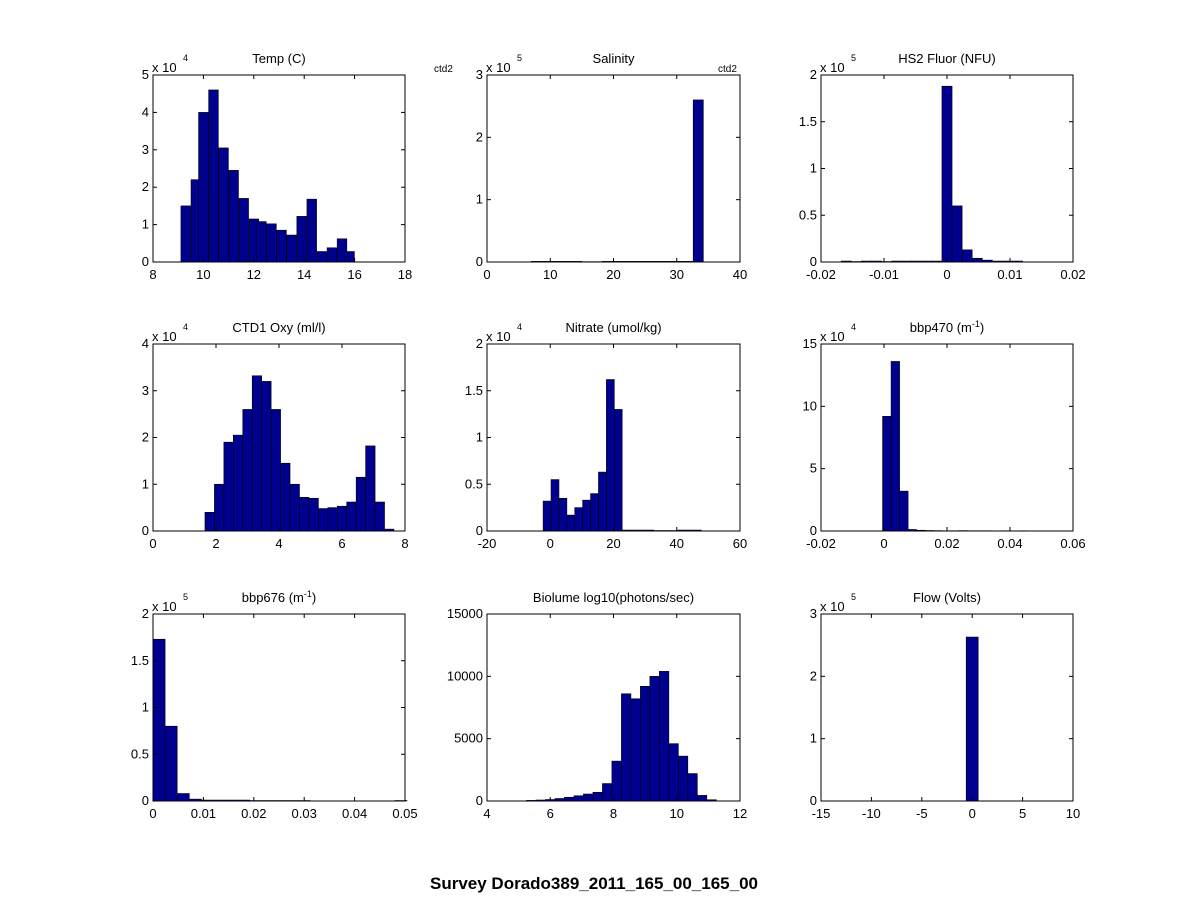 The height and width of the screenshot is (900, 1188). Describe the element at coordinates (594, 883) in the screenshot. I see `figure-suptitle: Survey Dorado389_2011_165_00_165_00` at that location.